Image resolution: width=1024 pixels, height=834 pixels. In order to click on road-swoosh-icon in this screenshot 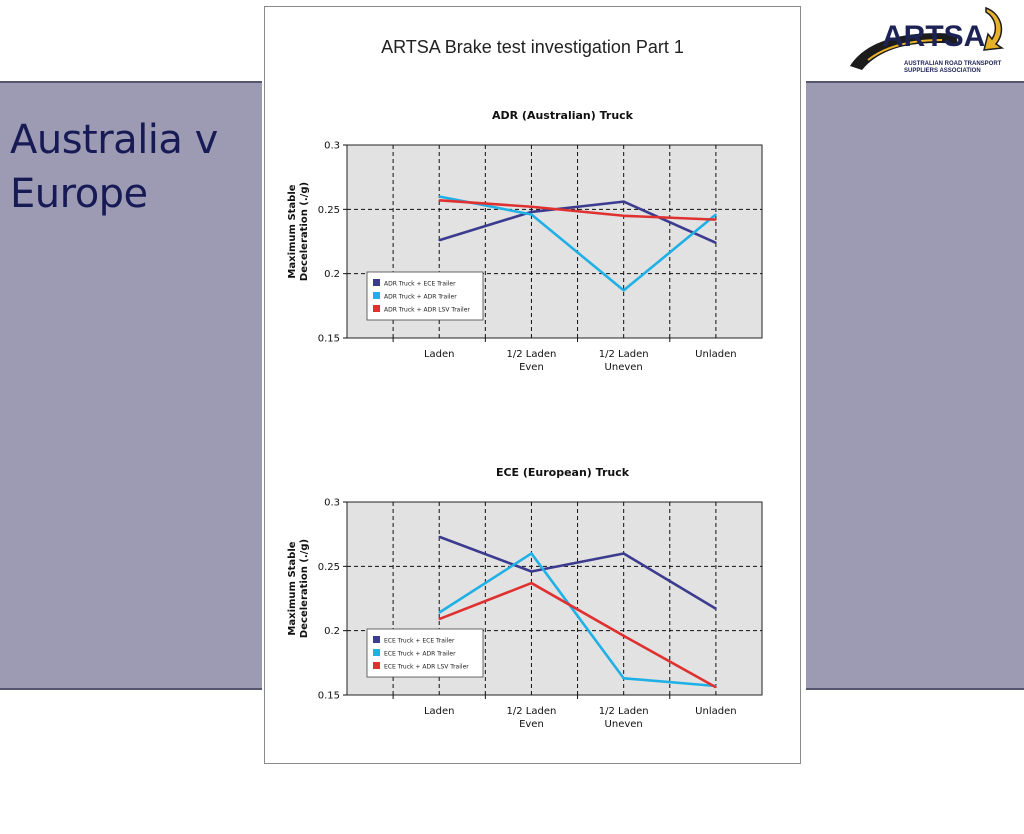, I will do `click(904, 51)`.